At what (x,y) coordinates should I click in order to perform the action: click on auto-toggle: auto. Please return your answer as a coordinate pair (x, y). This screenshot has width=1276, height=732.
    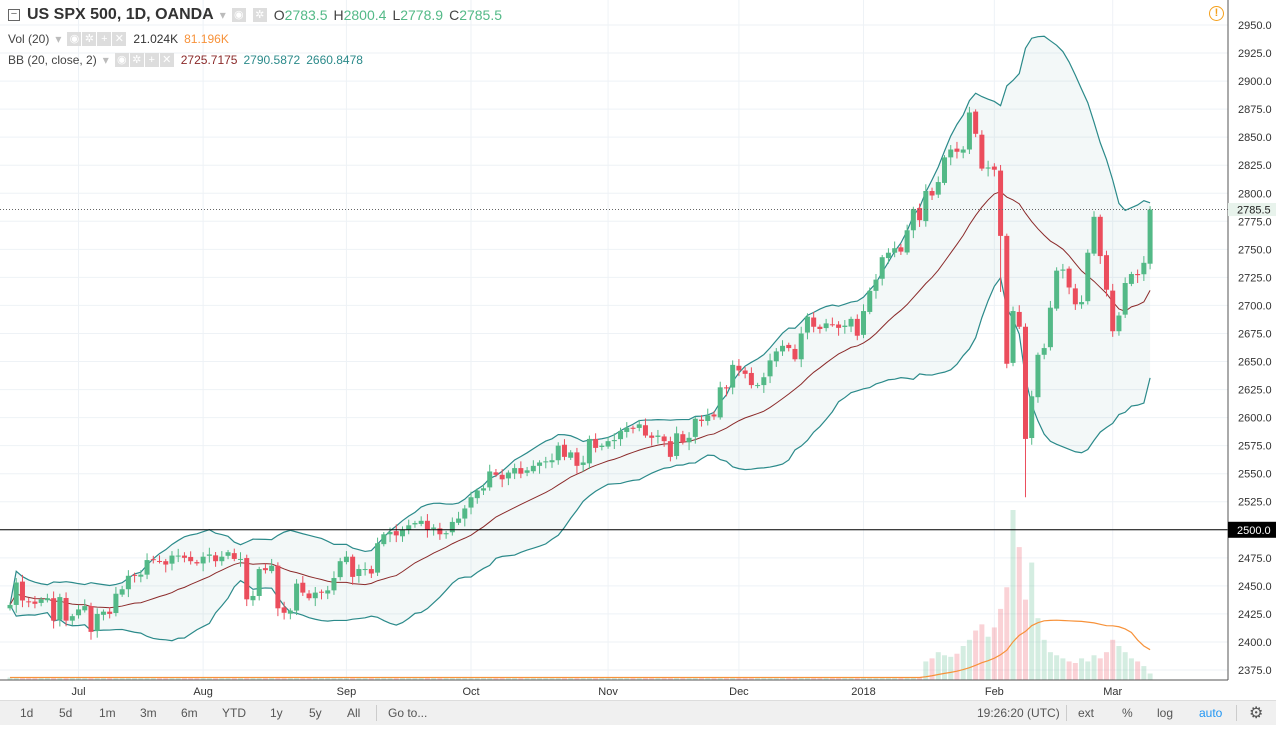
    Looking at the image, I should click on (1211, 713).